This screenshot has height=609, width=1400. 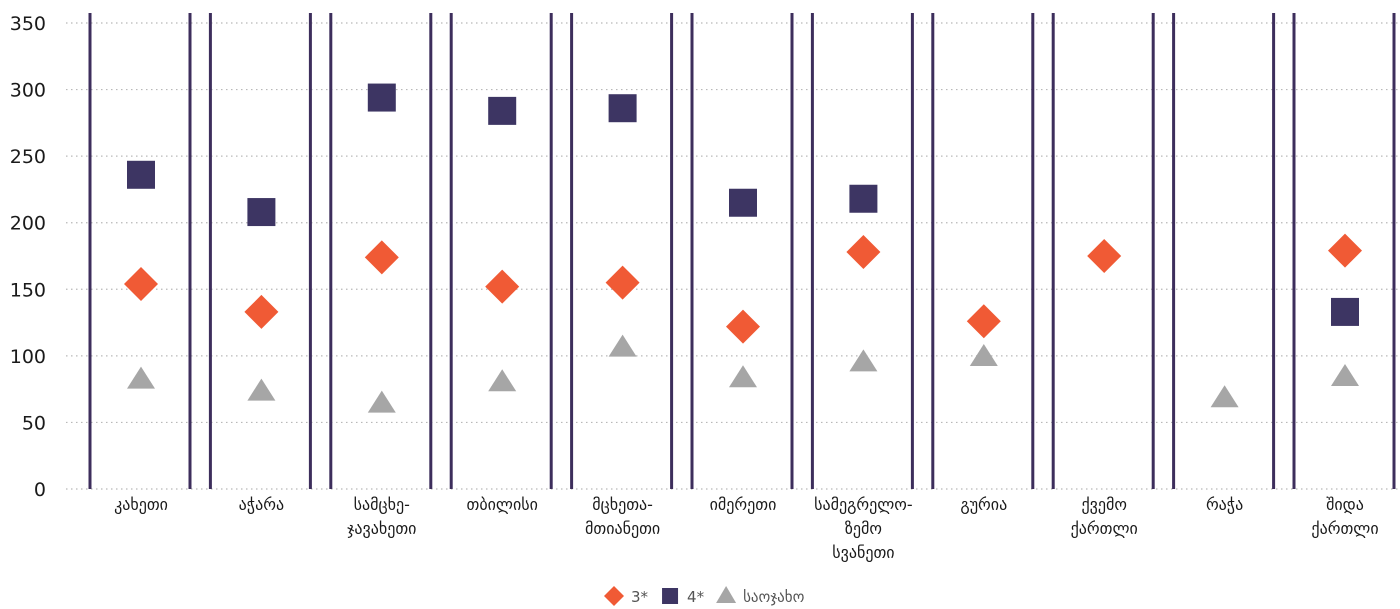 What do you see at coordinates (622, 516) in the screenshot?
I see `x-category-label: მცხეთა-მთიანეთი` at bounding box center [622, 516].